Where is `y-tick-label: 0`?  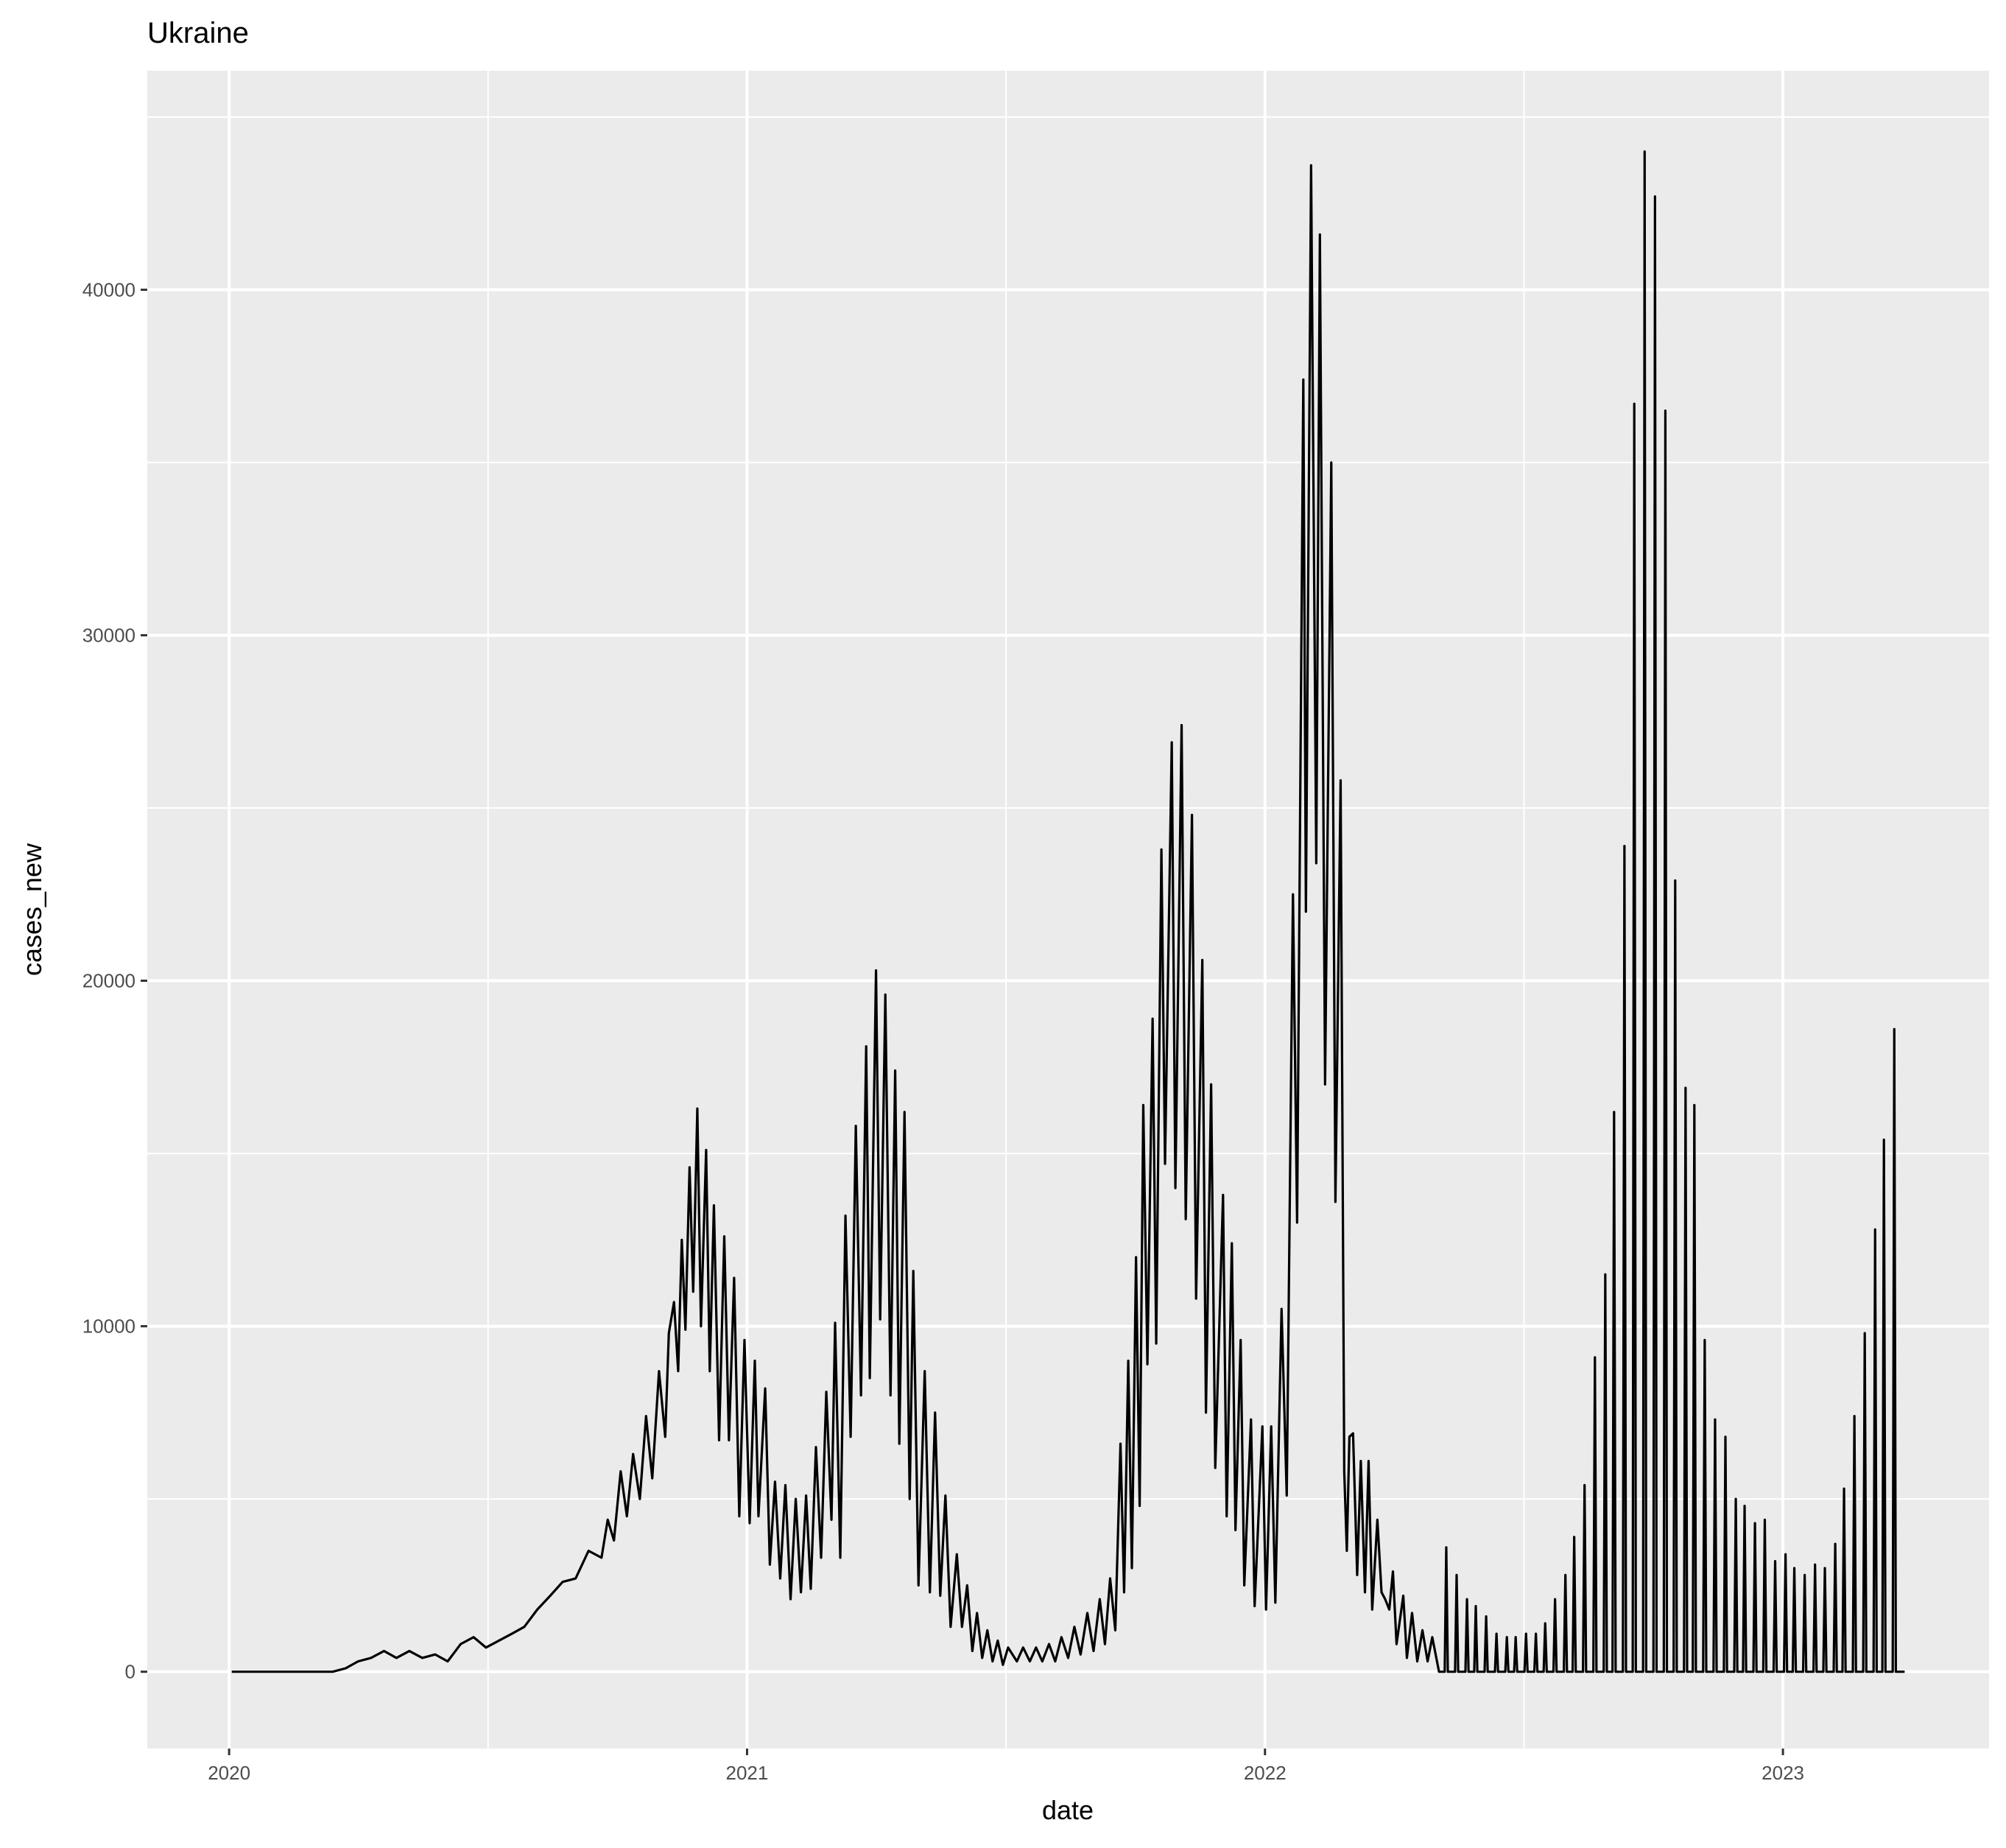
y-tick-label: 0 is located at coordinates (130, 1672).